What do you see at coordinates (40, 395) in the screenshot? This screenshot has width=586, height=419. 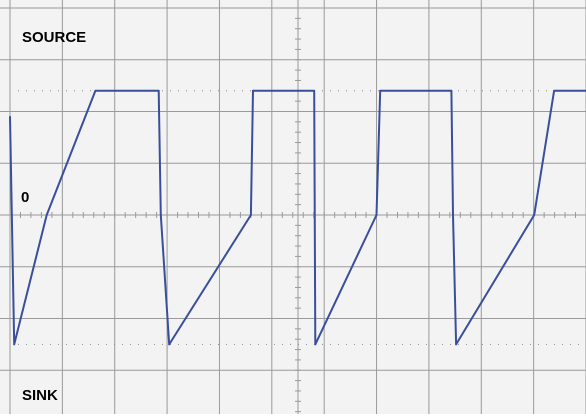 I see `sink-label: SINK` at bounding box center [40, 395].